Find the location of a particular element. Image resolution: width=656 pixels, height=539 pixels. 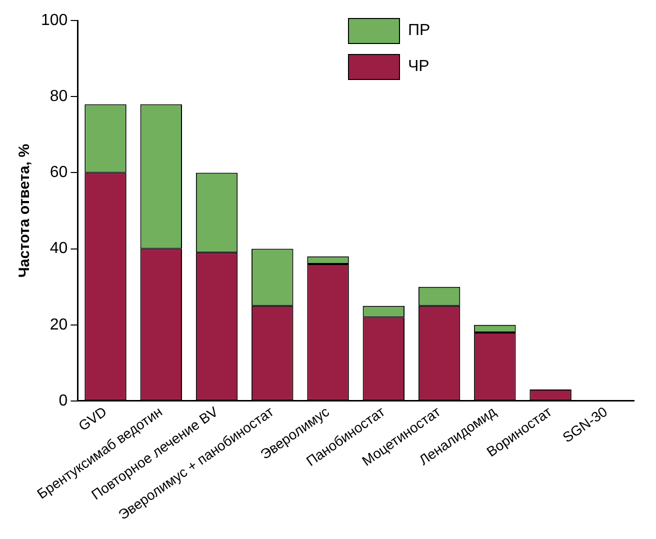

y-tick-label: 40 is located at coordinates (59, 249).